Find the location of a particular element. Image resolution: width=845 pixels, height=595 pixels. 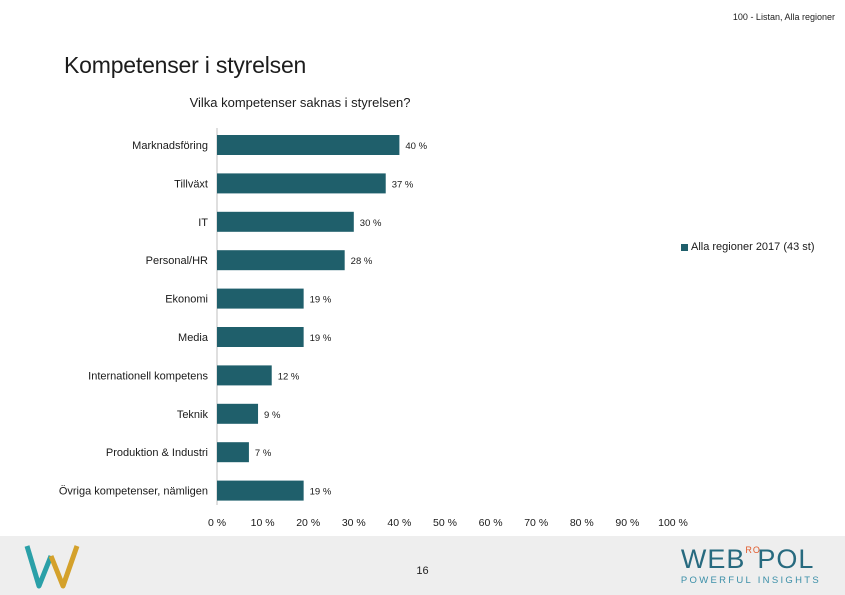

x-tick-label: 10 % is located at coordinates (263, 523).